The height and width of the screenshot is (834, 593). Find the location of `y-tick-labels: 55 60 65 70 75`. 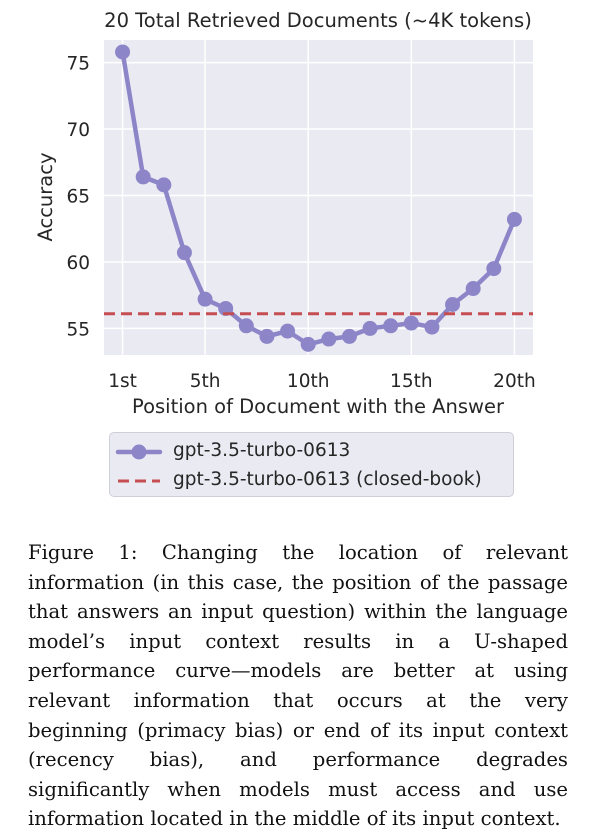

y-tick-labels: 55 60 65 70 75 is located at coordinates (78, 197).